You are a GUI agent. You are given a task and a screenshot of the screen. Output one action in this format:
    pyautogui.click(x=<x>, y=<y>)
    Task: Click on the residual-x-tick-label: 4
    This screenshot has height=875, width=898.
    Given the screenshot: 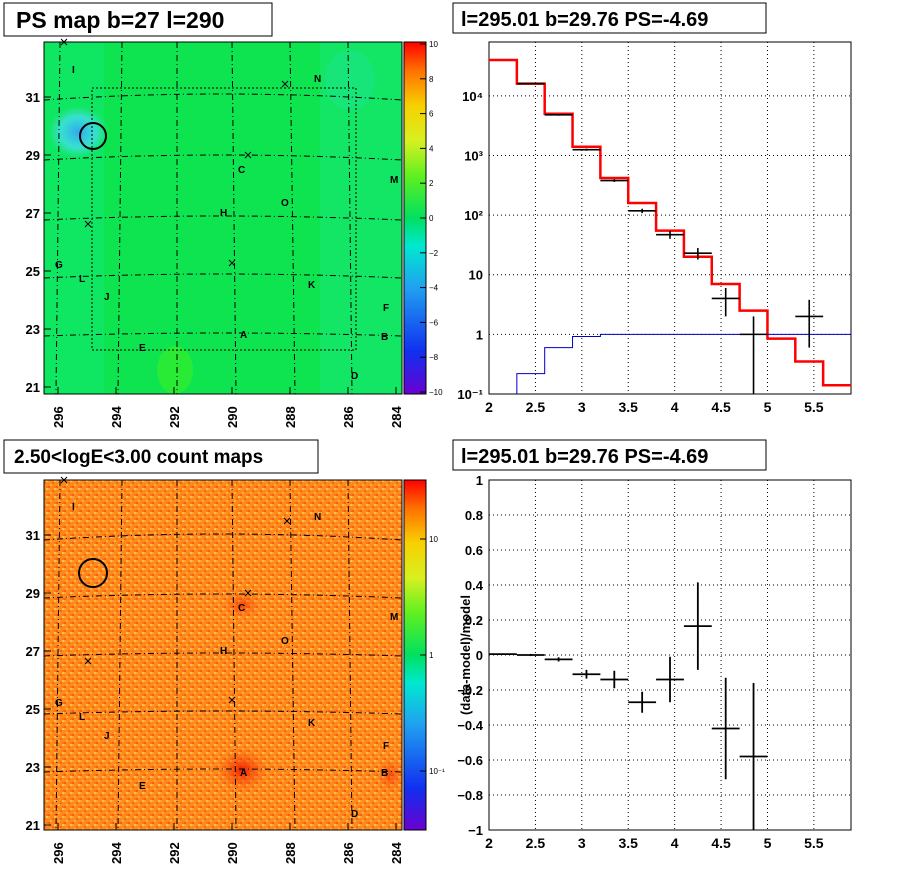 What is the action you would take?
    pyautogui.click(x=675, y=843)
    